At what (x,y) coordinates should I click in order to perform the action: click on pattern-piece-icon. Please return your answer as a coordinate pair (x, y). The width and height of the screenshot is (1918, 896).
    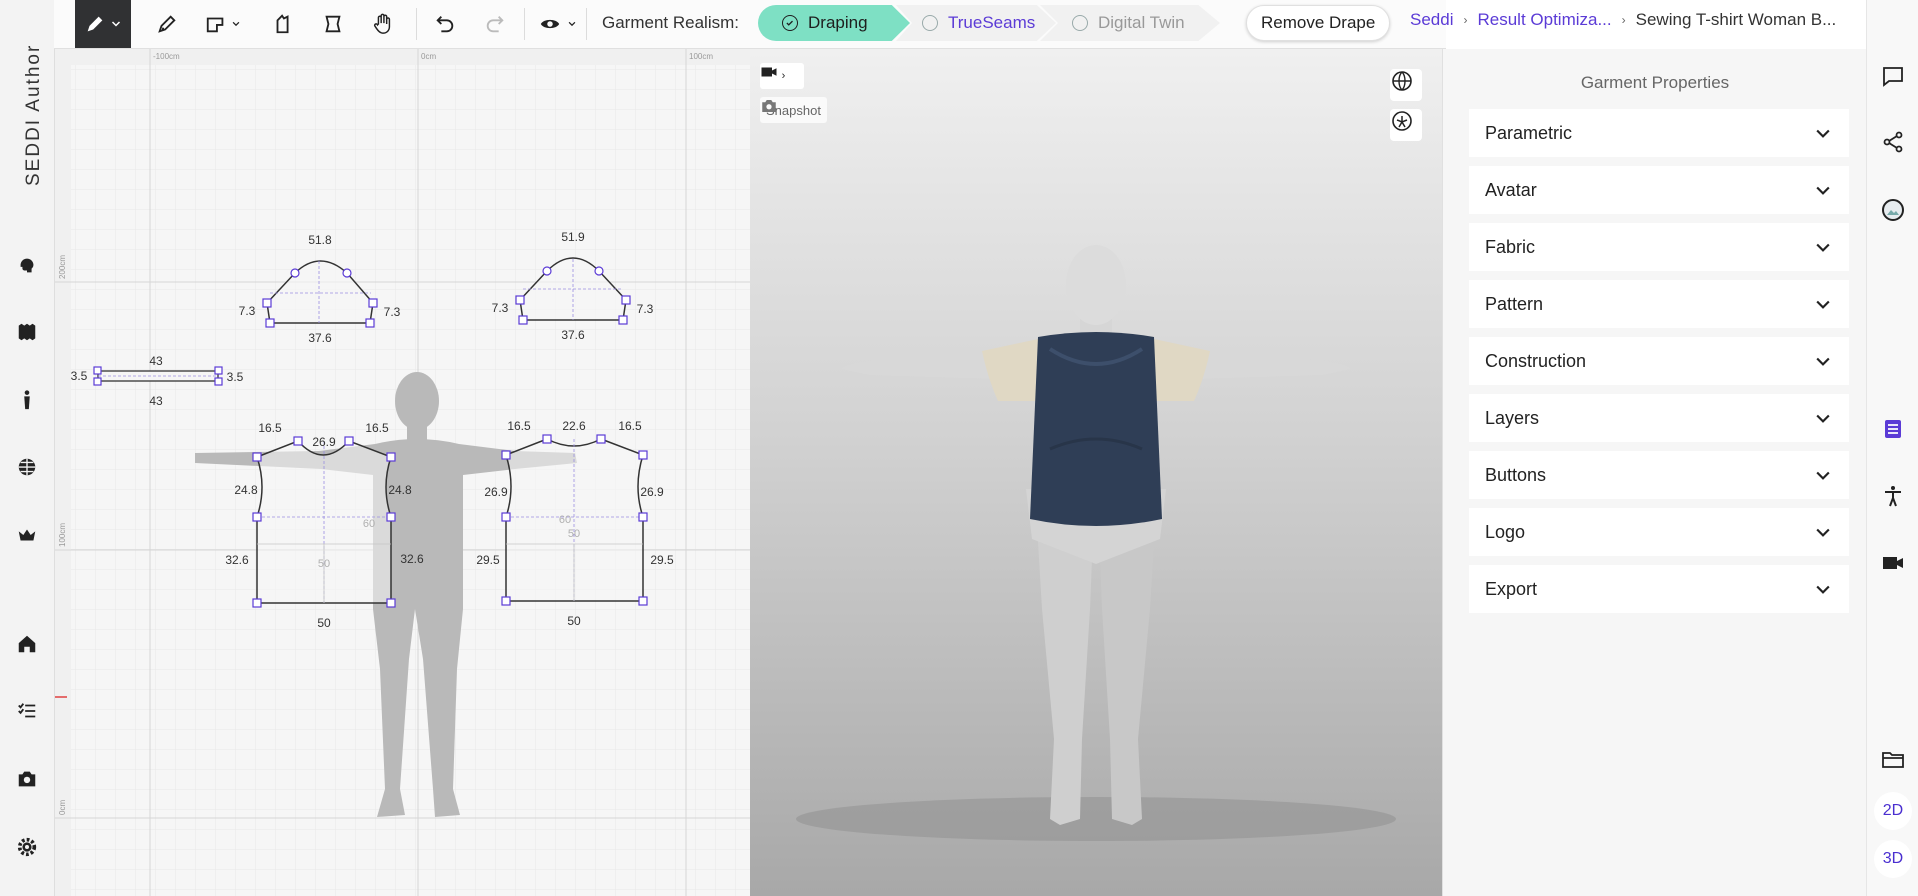
    Looking at the image, I should click on (282, 24).